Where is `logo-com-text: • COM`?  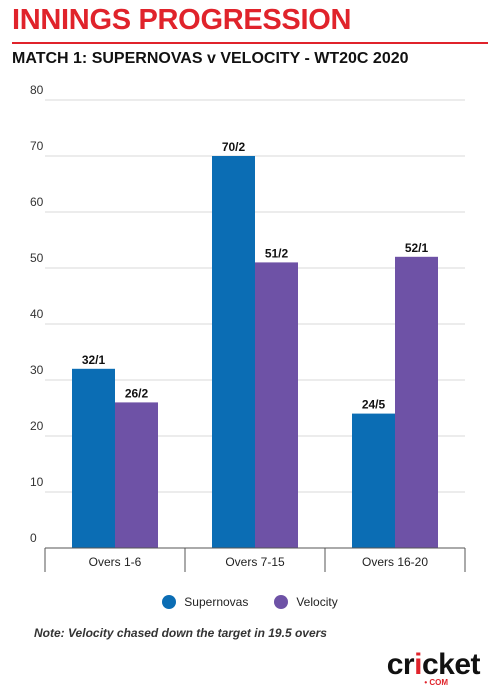
logo-com-text: • COM is located at coordinates (436, 682).